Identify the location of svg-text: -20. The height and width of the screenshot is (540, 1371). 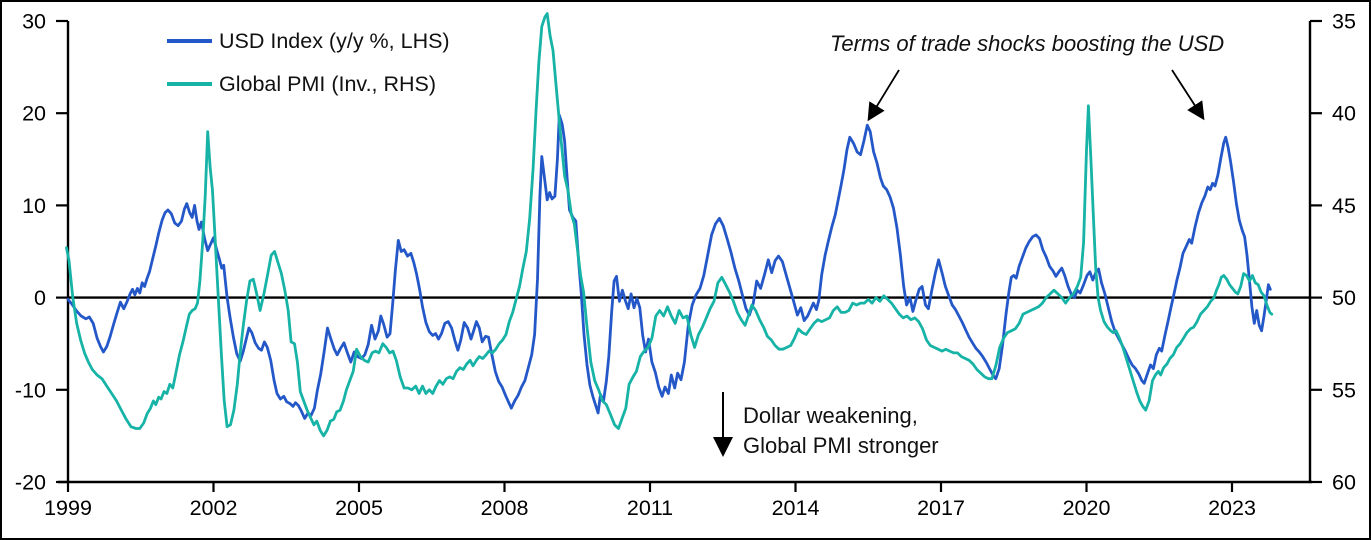
(30, 483).